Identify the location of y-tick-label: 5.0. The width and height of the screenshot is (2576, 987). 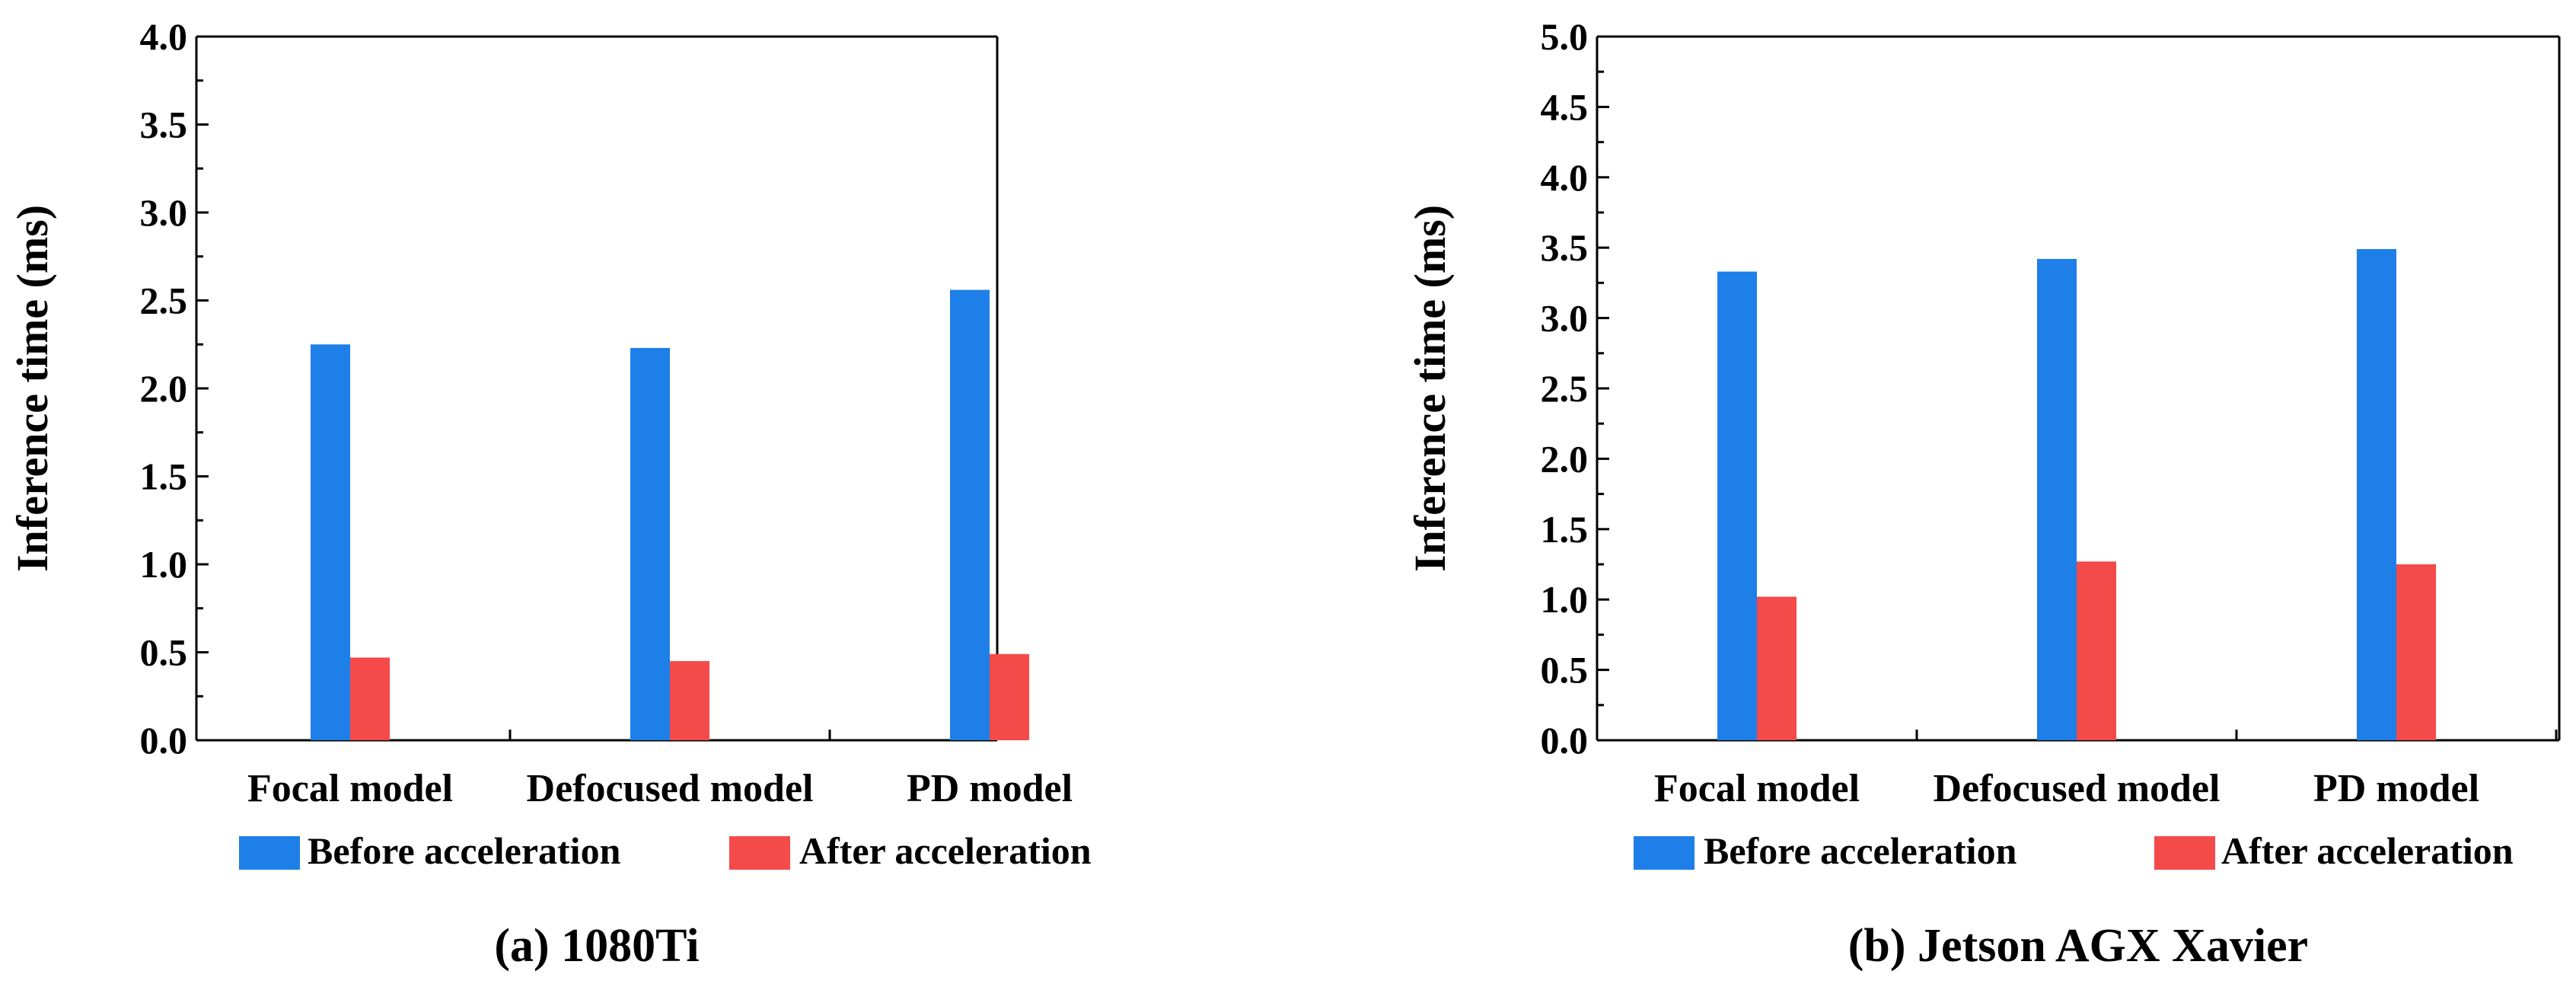
(1565, 36).